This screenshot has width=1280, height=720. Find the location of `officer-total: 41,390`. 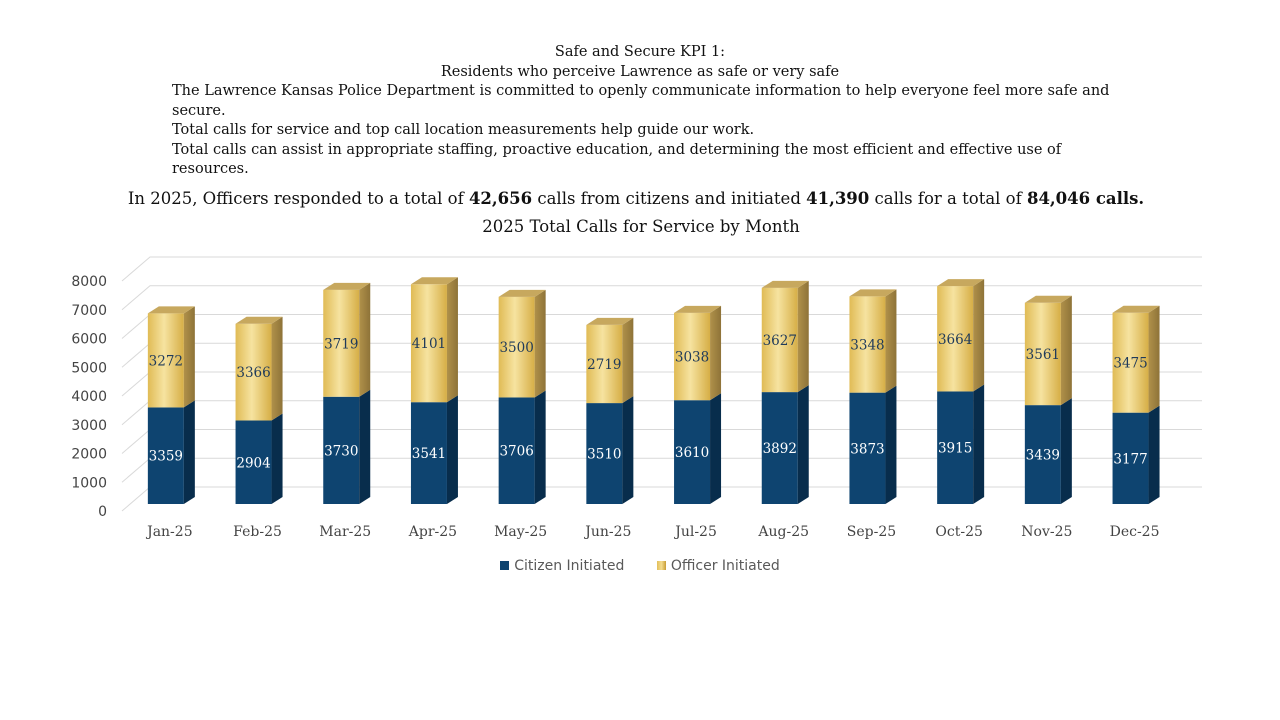

officer-total: 41,390 is located at coordinates (838, 198).